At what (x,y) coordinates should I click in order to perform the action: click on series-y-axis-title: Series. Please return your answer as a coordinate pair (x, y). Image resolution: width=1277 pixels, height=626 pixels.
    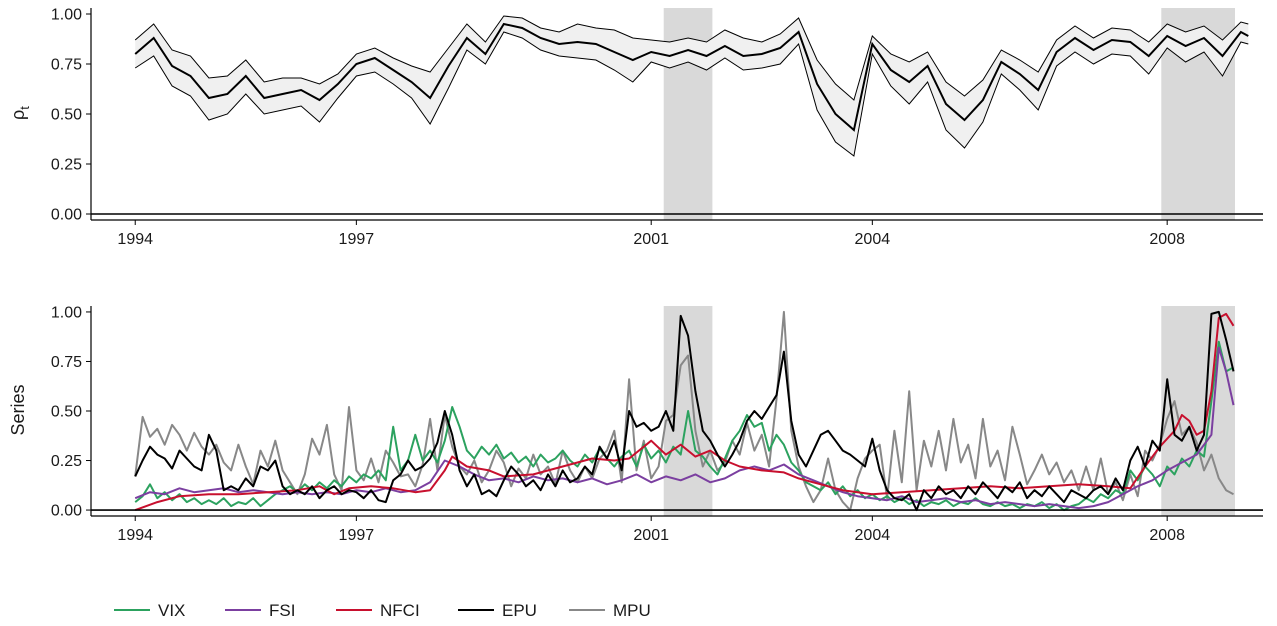
    Looking at the image, I should click on (18, 409).